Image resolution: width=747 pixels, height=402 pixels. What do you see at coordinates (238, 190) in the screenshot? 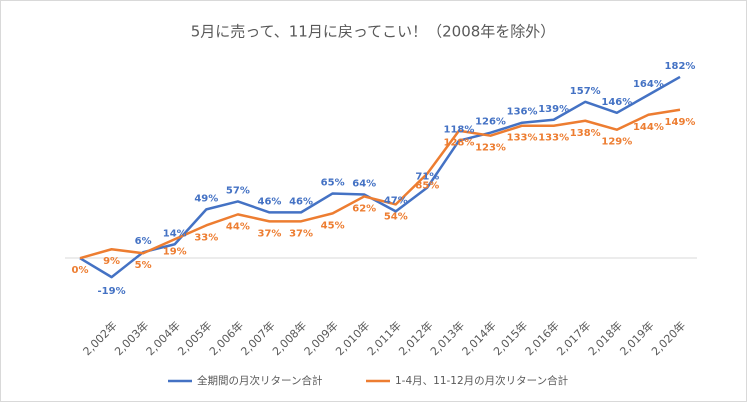
I see `data-label: 57%` at bounding box center [238, 190].